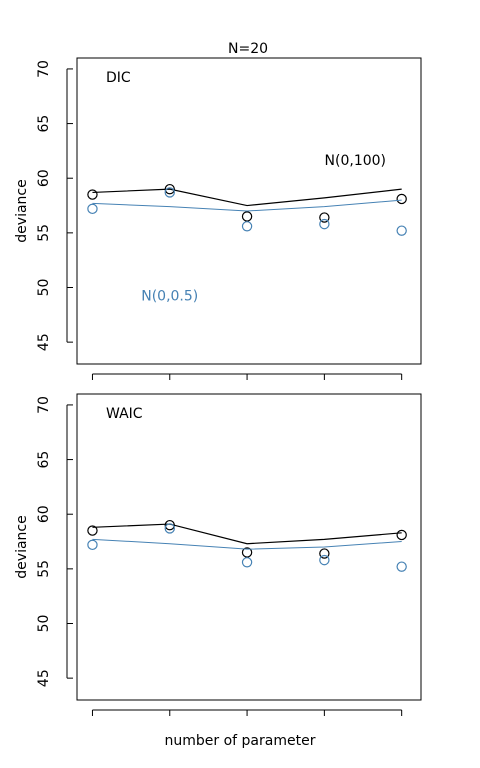  What do you see at coordinates (124, 414) in the screenshot?
I see `panel-label: WAIC` at bounding box center [124, 414].